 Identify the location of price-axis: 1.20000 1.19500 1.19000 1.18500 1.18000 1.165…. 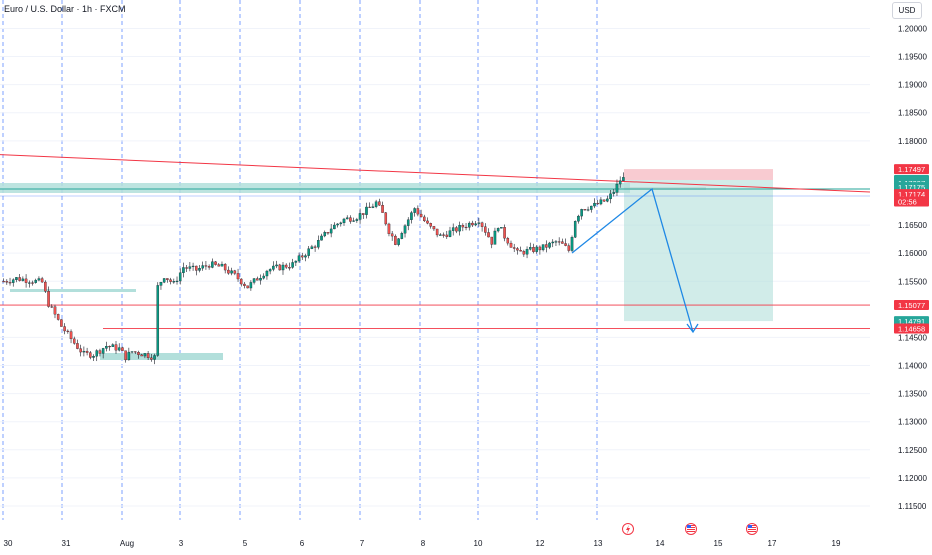
(901, 275).